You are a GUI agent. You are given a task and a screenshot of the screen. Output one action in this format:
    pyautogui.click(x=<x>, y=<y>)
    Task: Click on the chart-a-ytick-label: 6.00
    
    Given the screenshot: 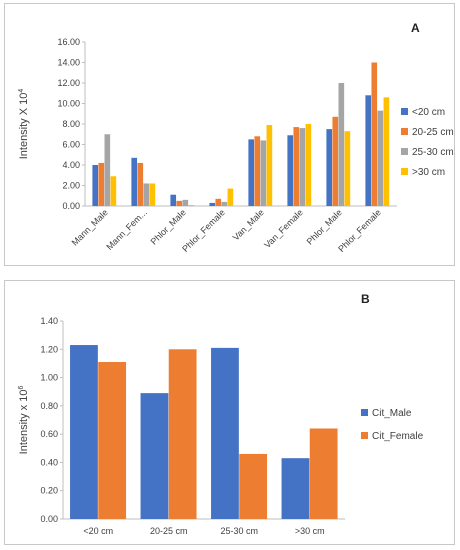 What is the action you would take?
    pyautogui.click(x=71, y=145)
    